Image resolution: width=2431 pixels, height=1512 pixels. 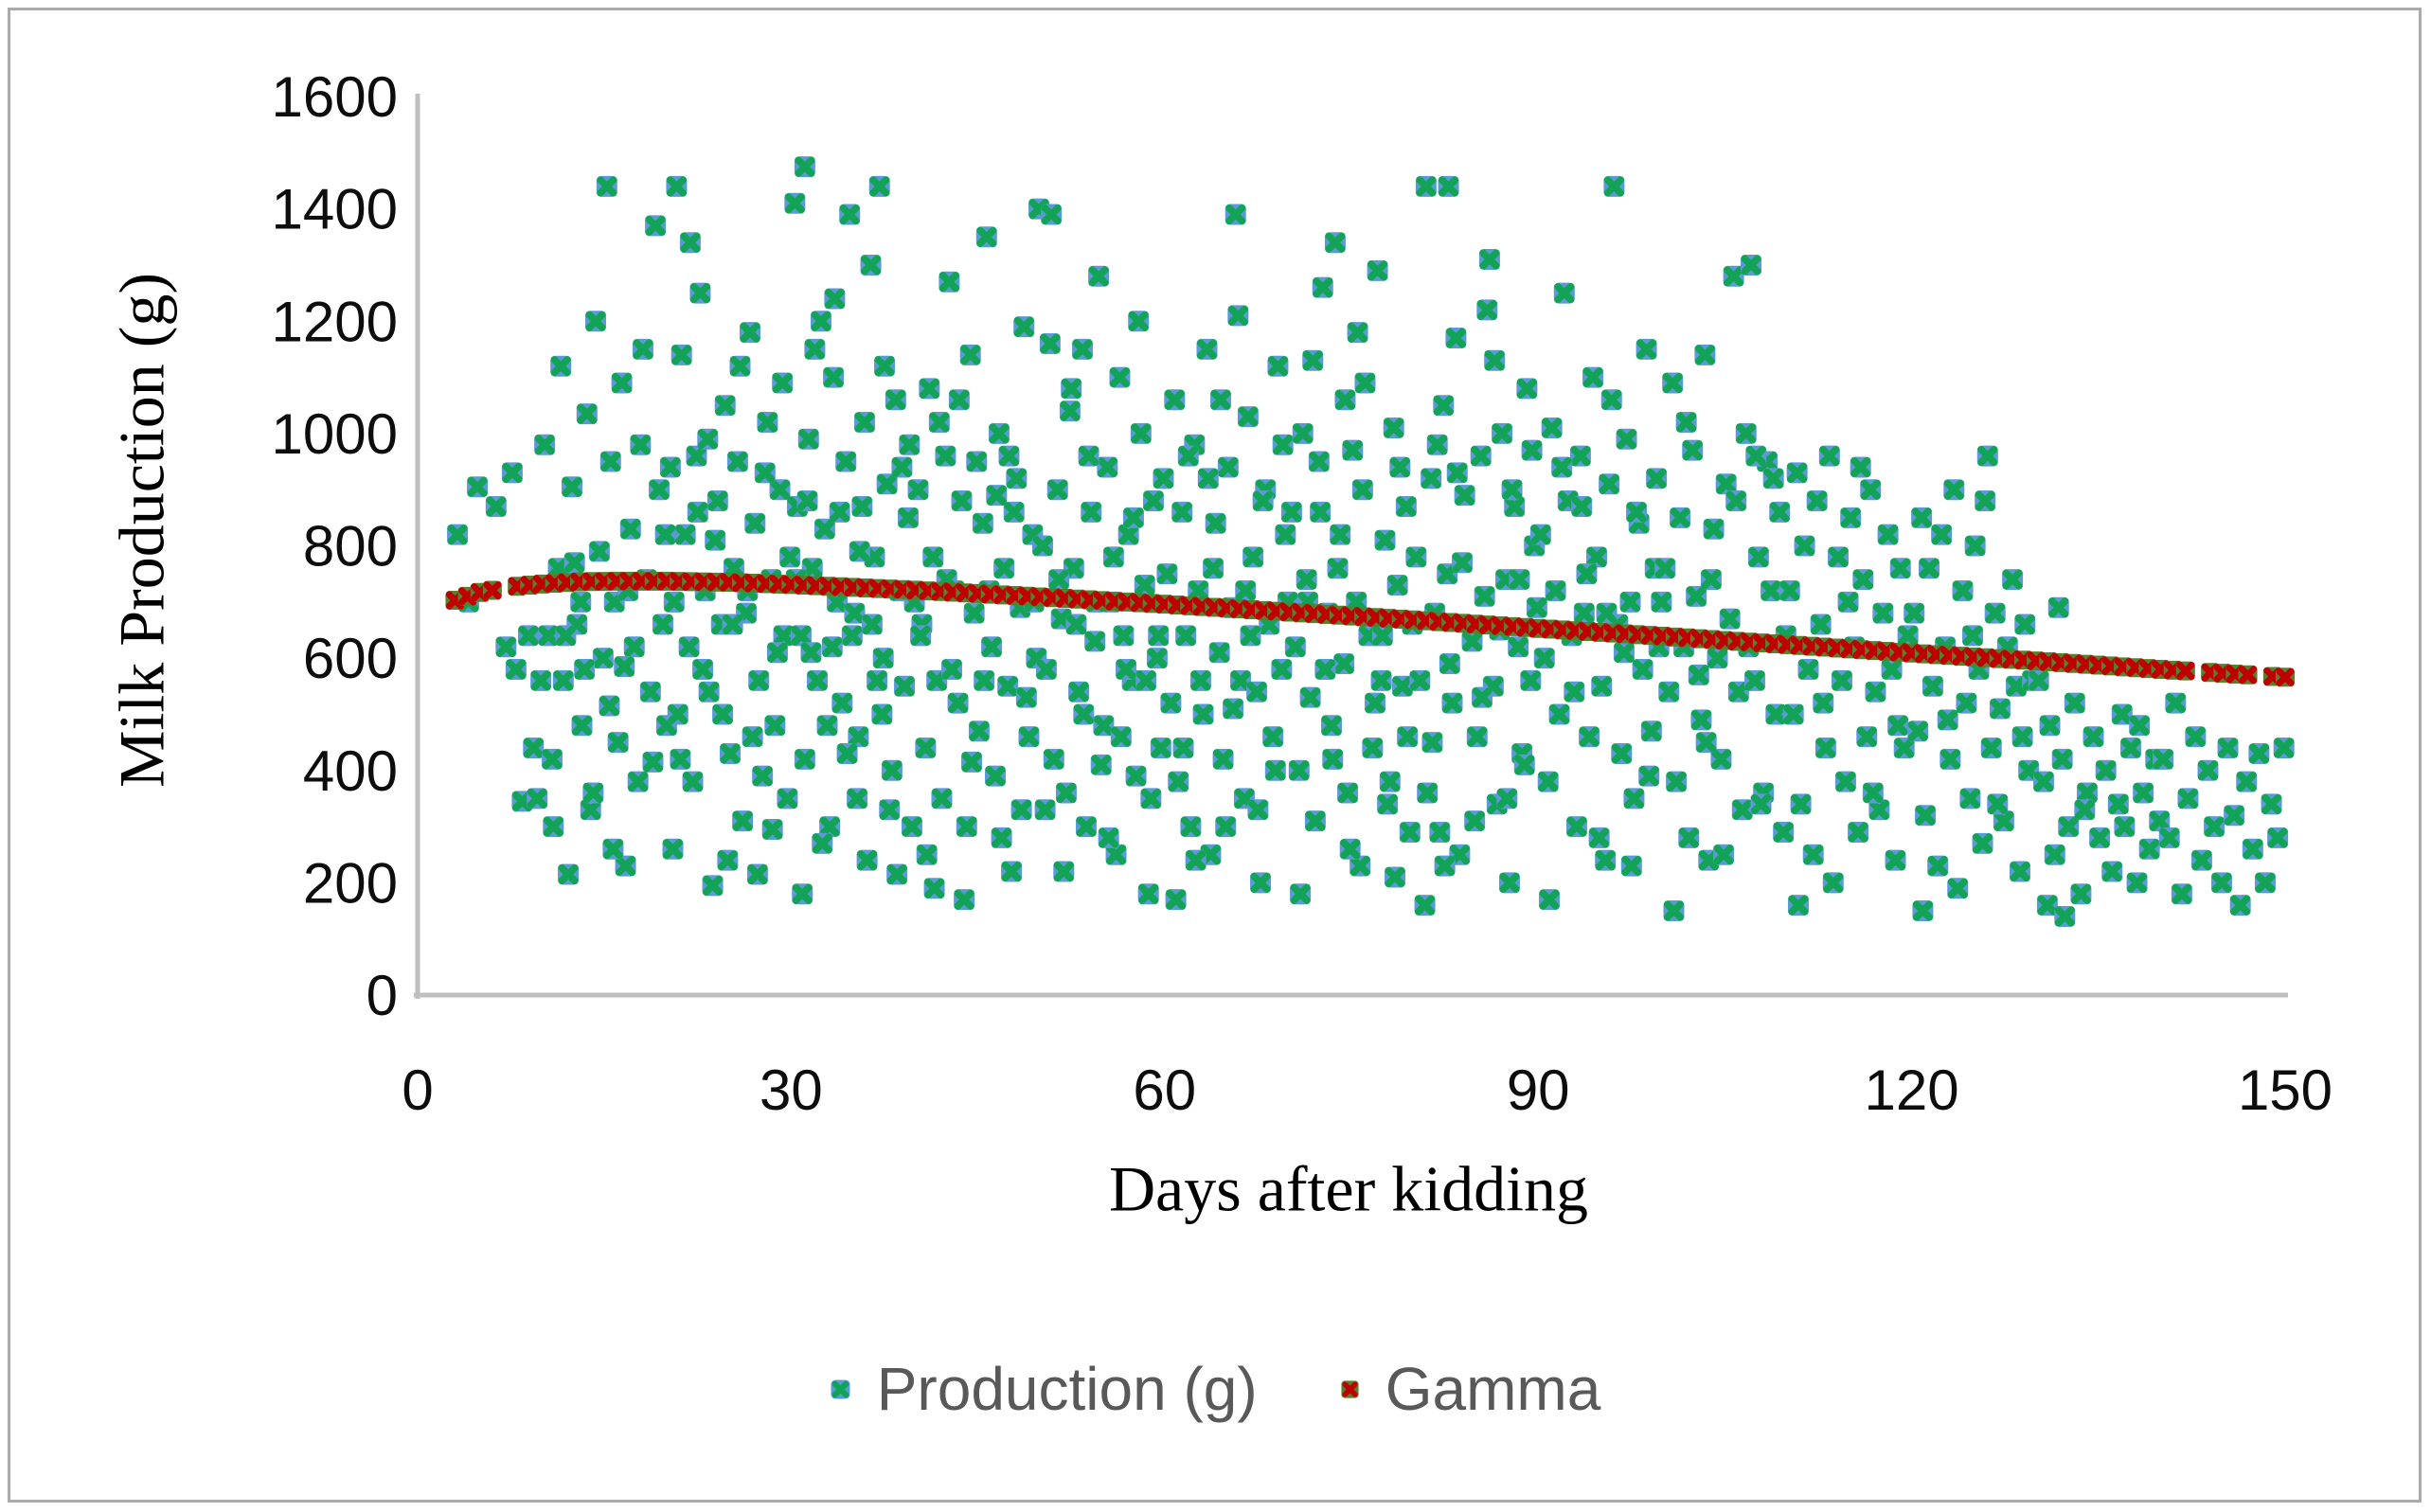 I want to click on y-tick-label: 1600, so click(x=335, y=97).